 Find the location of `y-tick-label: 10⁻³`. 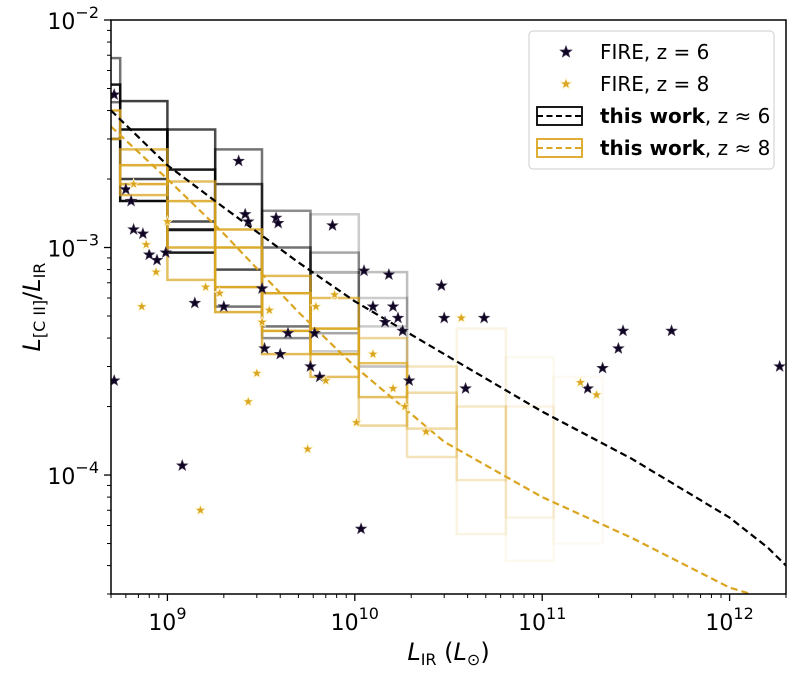

y-tick-label: 10⁻³ is located at coordinates (73, 247).